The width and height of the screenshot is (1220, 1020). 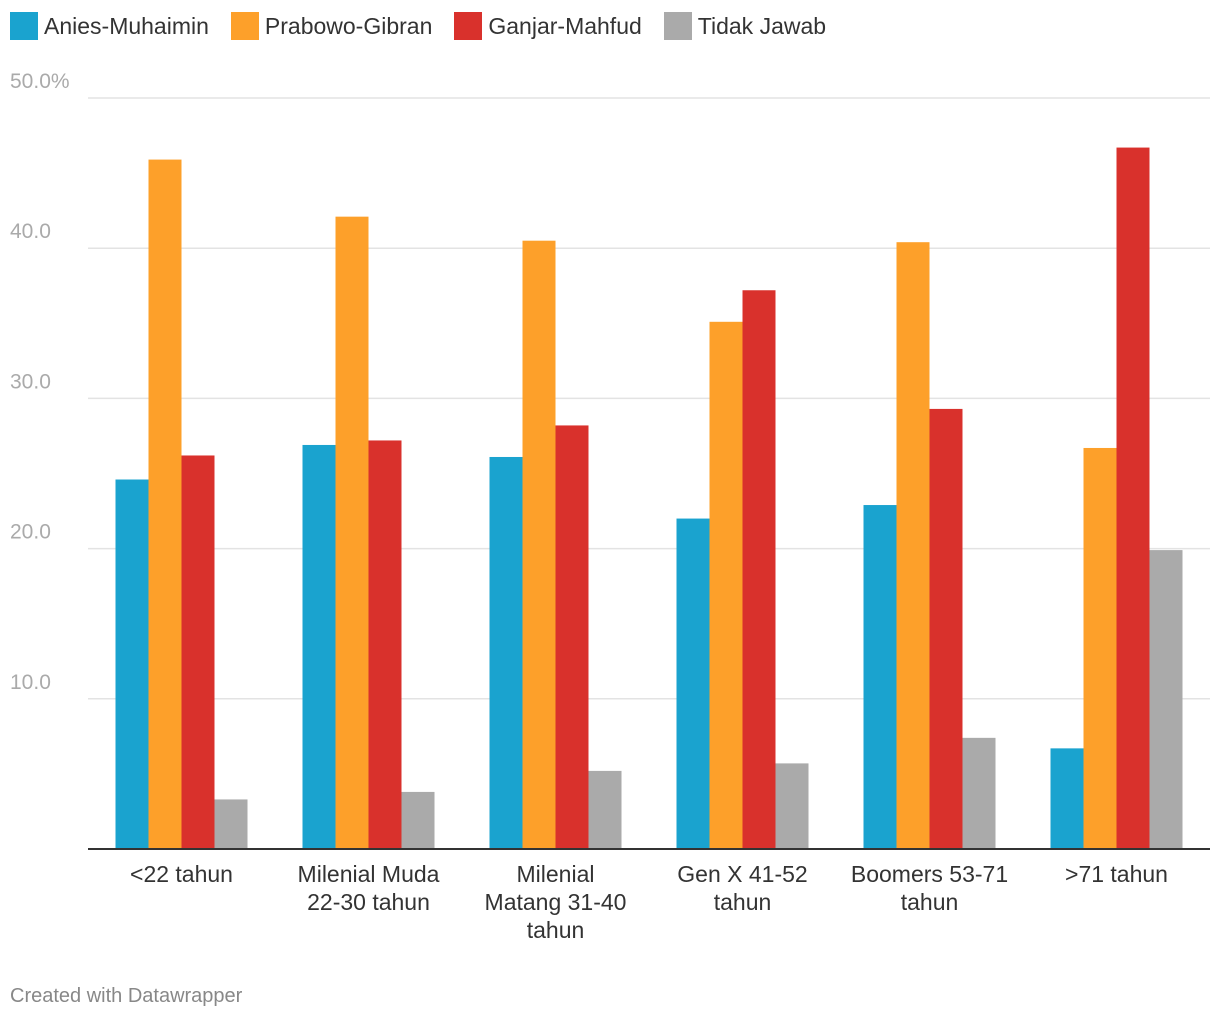 What do you see at coordinates (30, 682) in the screenshot?
I see `y-tick-label: 10.0` at bounding box center [30, 682].